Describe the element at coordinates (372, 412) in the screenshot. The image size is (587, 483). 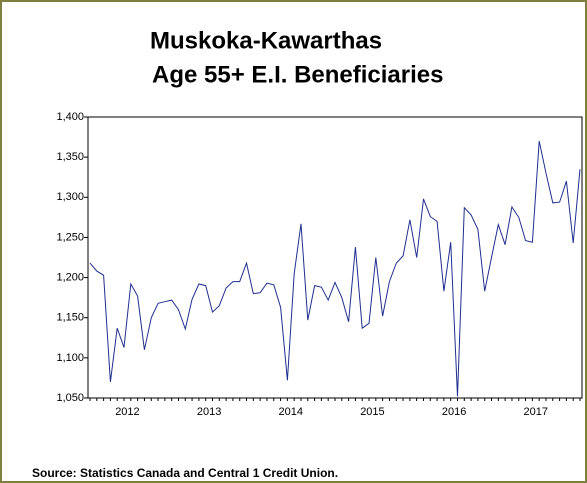
I see `x-tick-label: 2015` at that location.